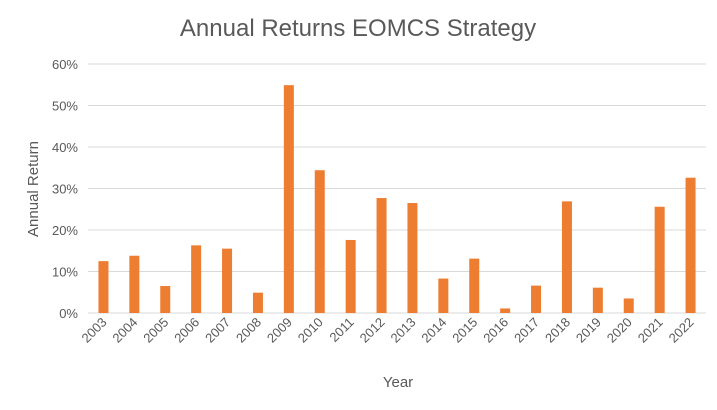 The width and height of the screenshot is (717, 410). I want to click on y-axis-tick-labels: 0% 10% 20% 30% 40% 50% 60%, so click(65, 189).